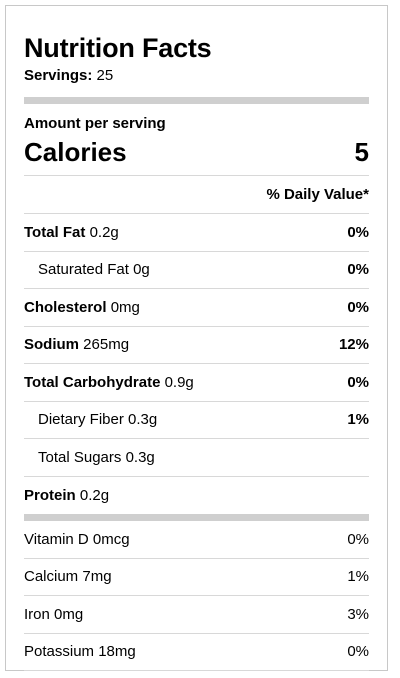 This screenshot has width=400, height=678. Describe the element at coordinates (358, 420) in the screenshot. I see `nutrient-dv: 1%` at that location.